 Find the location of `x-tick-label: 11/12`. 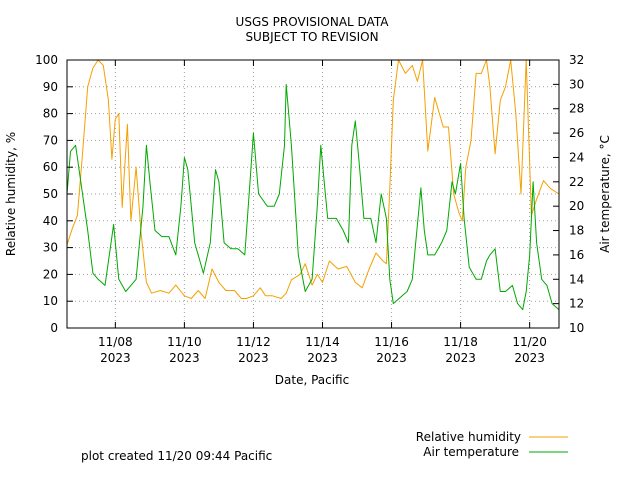

x-tick-label: 11/12 is located at coordinates (253, 342).